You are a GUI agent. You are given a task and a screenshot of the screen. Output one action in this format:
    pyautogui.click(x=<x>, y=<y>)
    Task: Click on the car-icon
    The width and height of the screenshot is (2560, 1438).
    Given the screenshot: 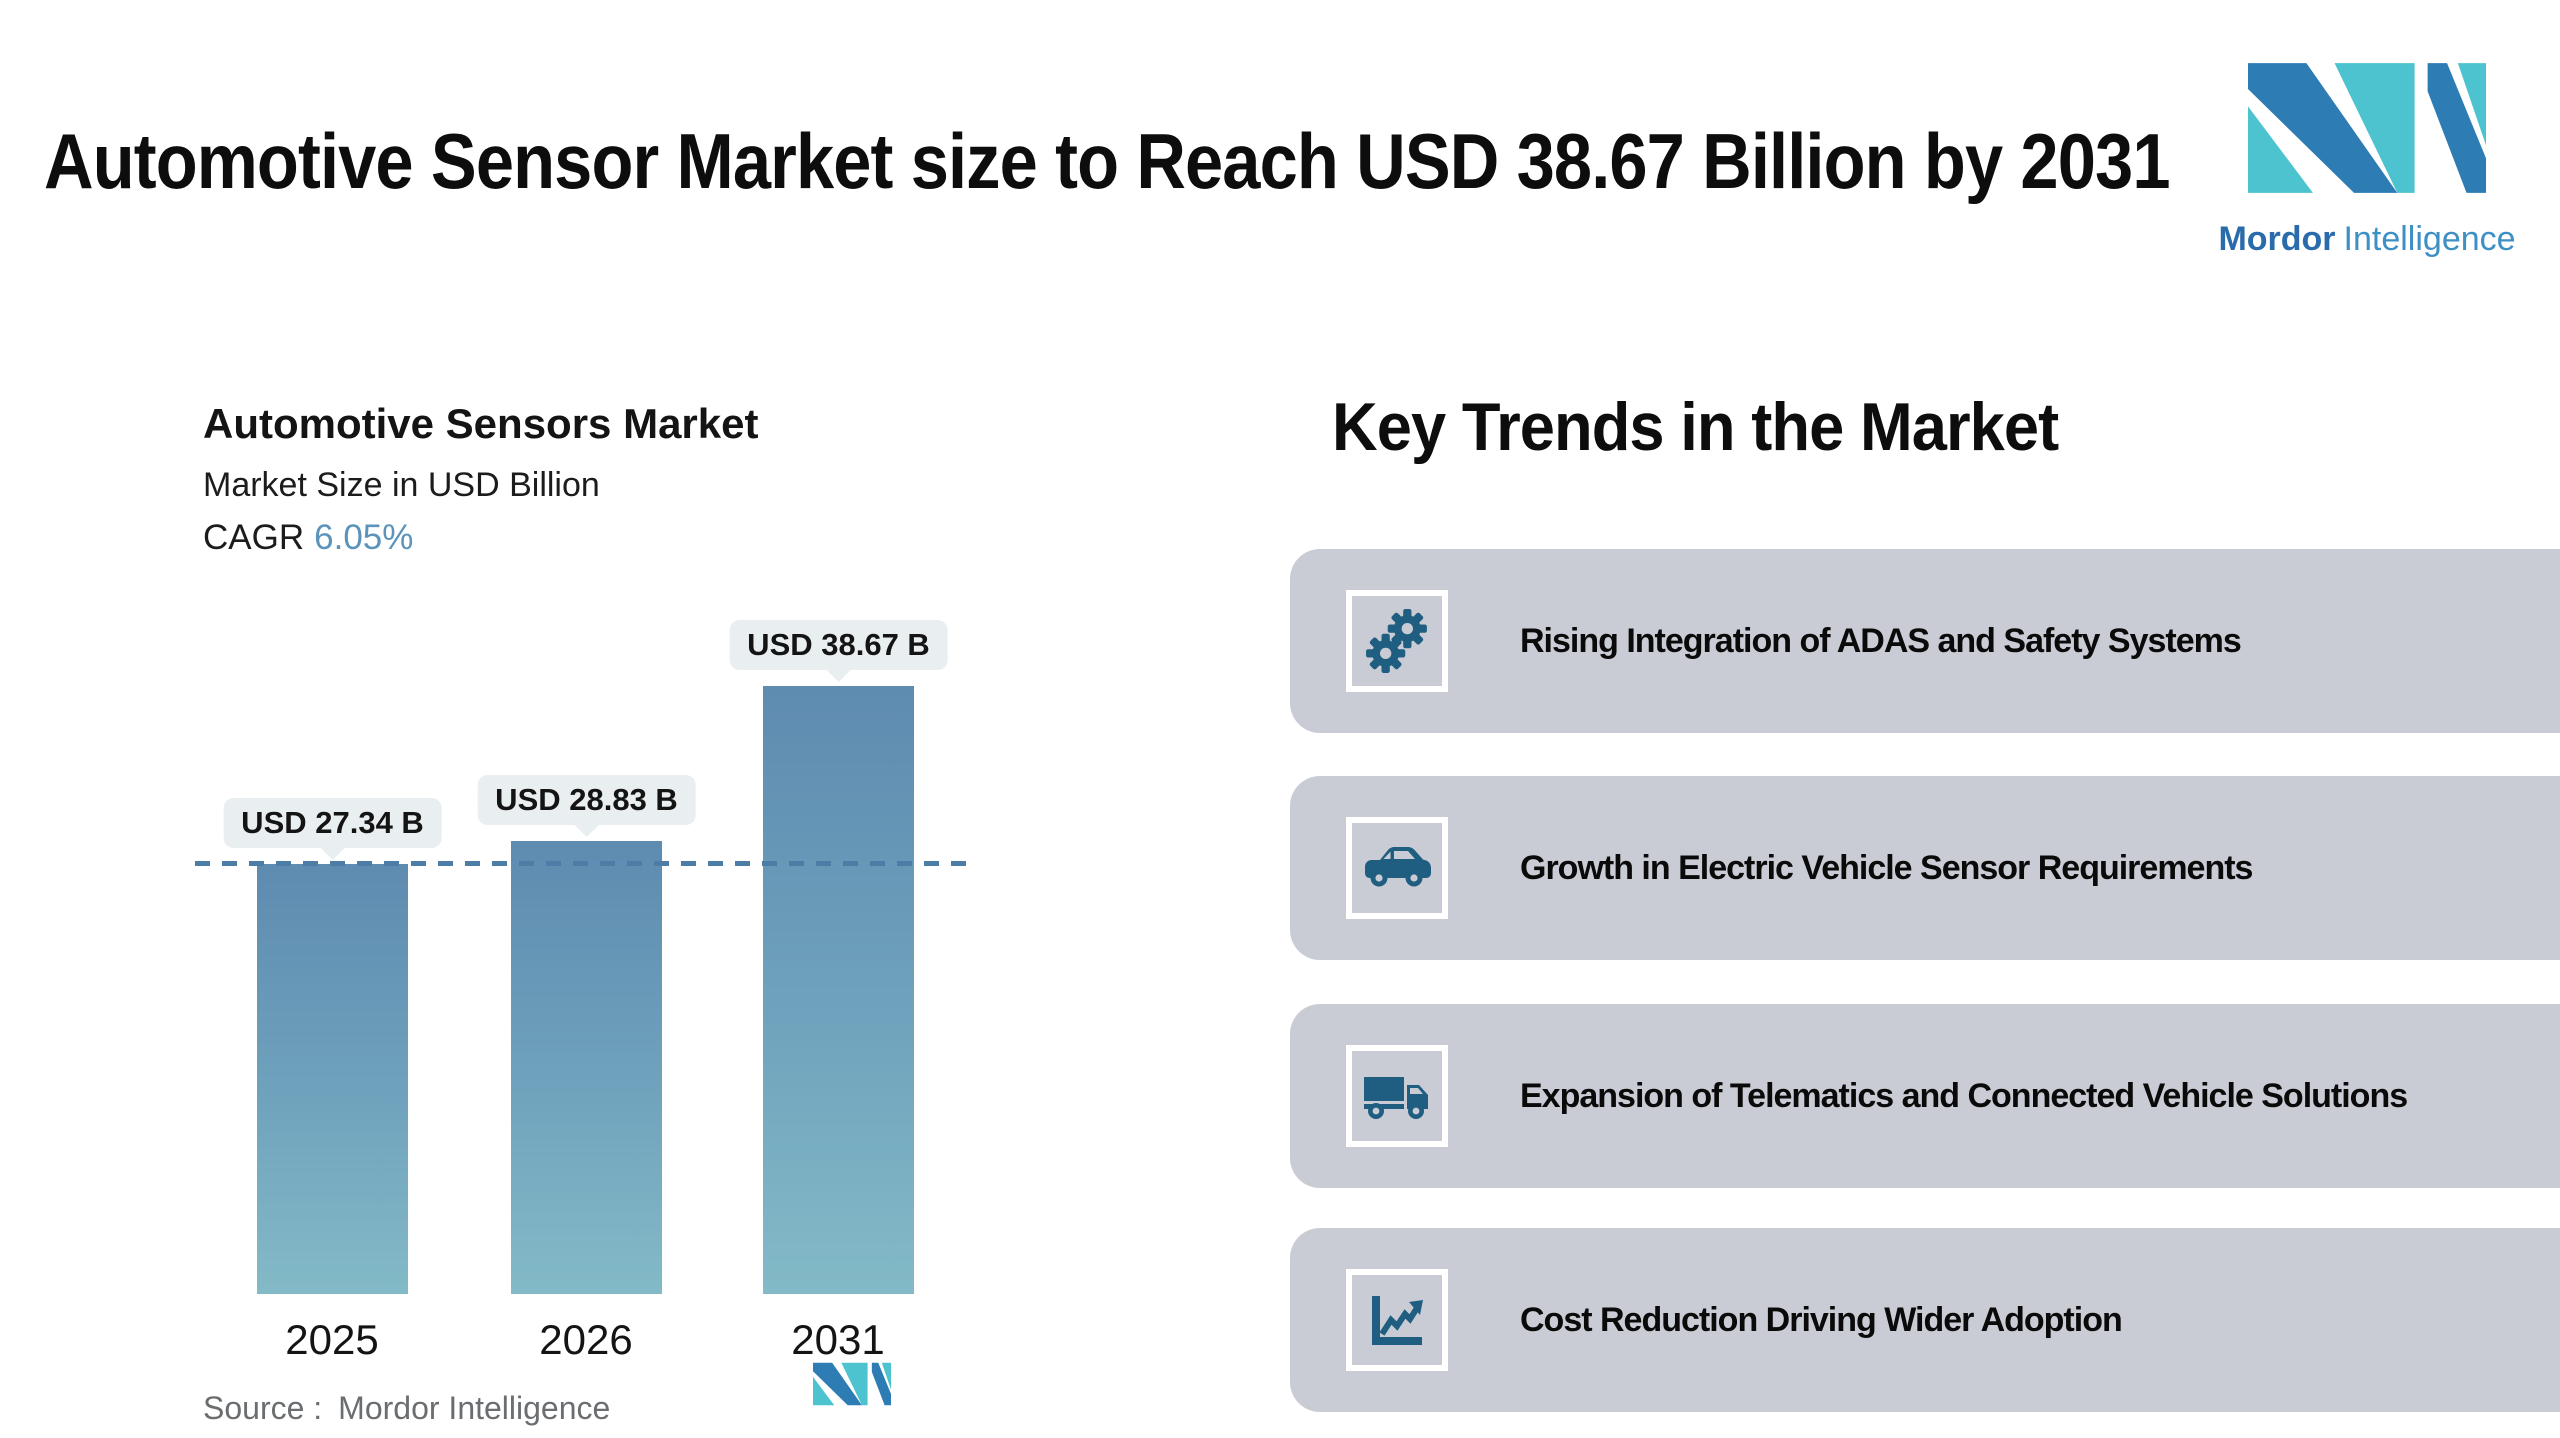 What is the action you would take?
    pyautogui.click(x=1398, y=867)
    